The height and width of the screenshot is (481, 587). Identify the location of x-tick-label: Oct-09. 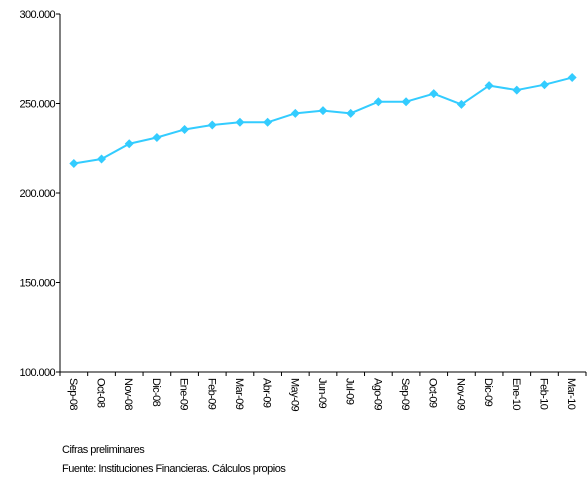
(433, 393).